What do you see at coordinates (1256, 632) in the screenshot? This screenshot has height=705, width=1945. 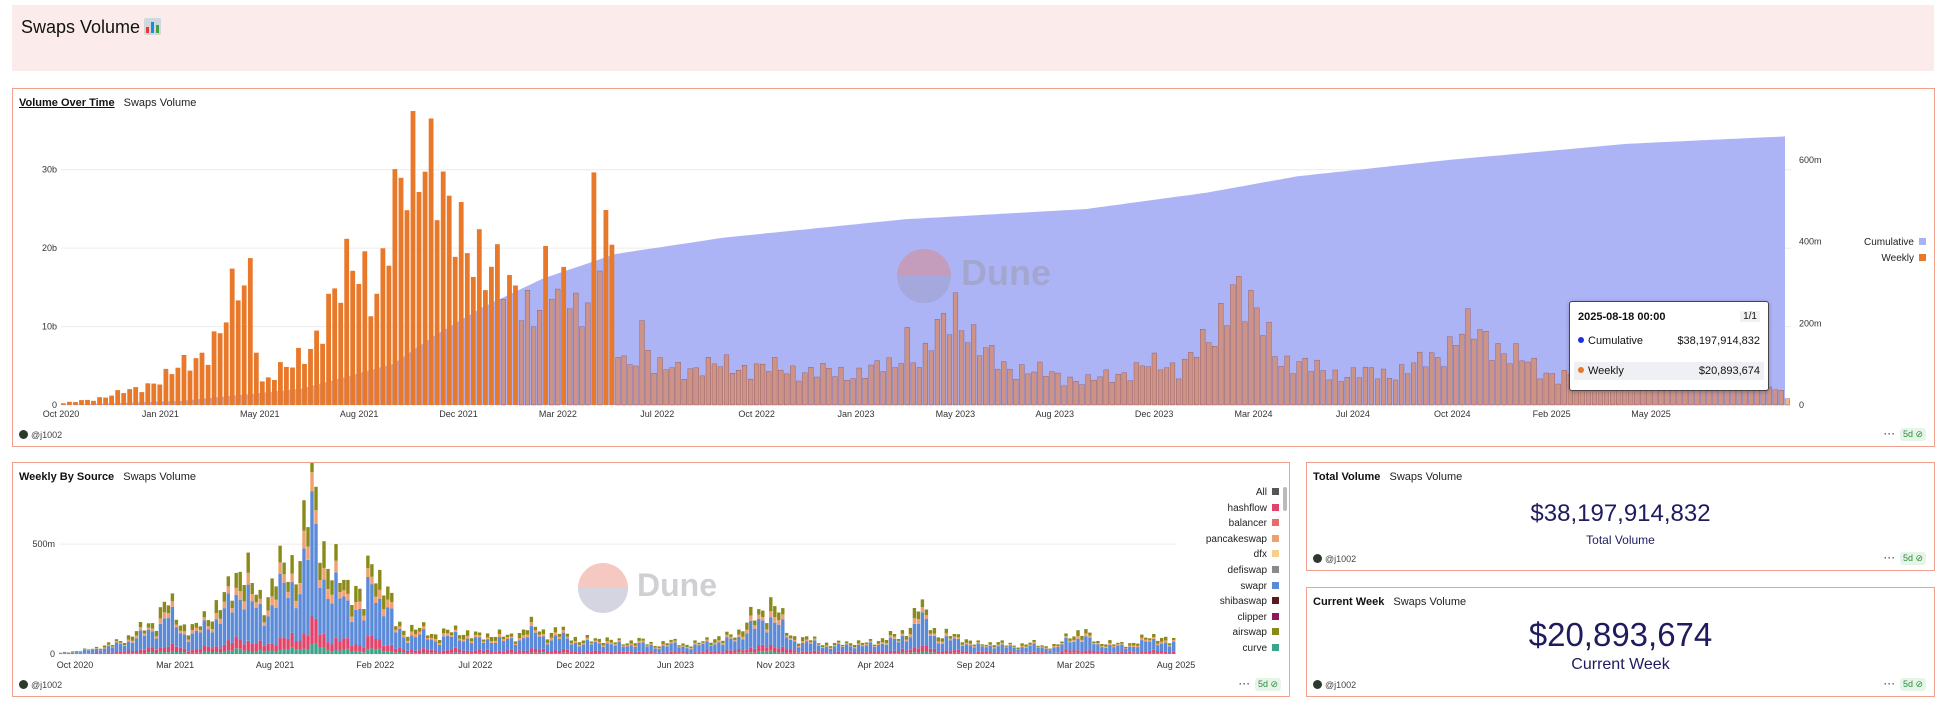 I see `legend-item-airswap: airswap` at bounding box center [1256, 632].